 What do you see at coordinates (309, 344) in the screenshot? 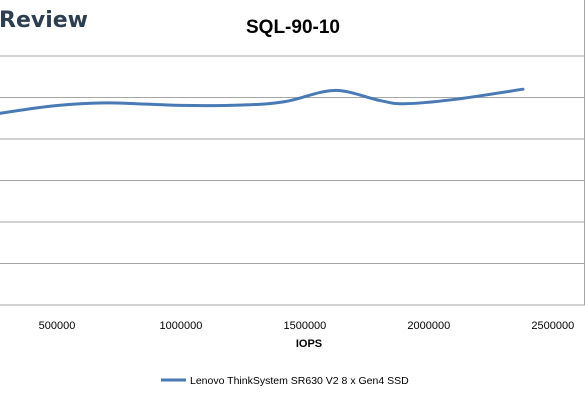
I see `x-axis-title: IOPS` at bounding box center [309, 344].